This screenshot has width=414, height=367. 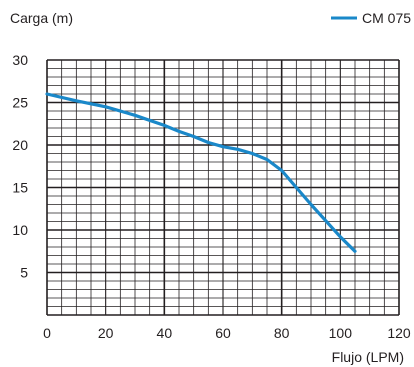 I want to click on chart-legend: CM 075, so click(x=371, y=18).